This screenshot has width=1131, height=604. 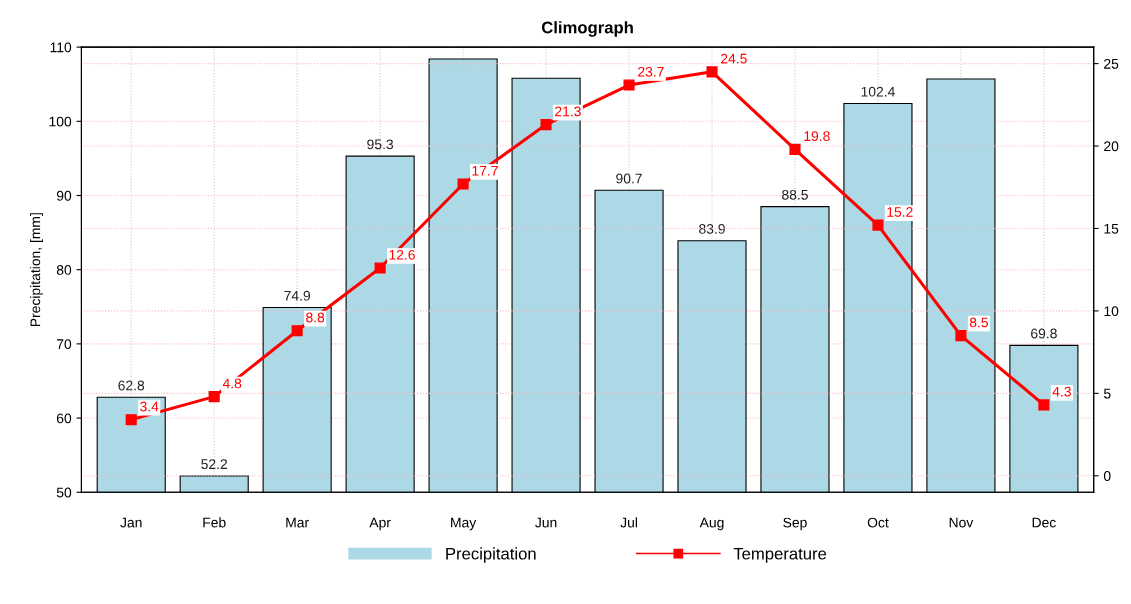 I want to click on x-tick-label: Jan, so click(x=131, y=522).